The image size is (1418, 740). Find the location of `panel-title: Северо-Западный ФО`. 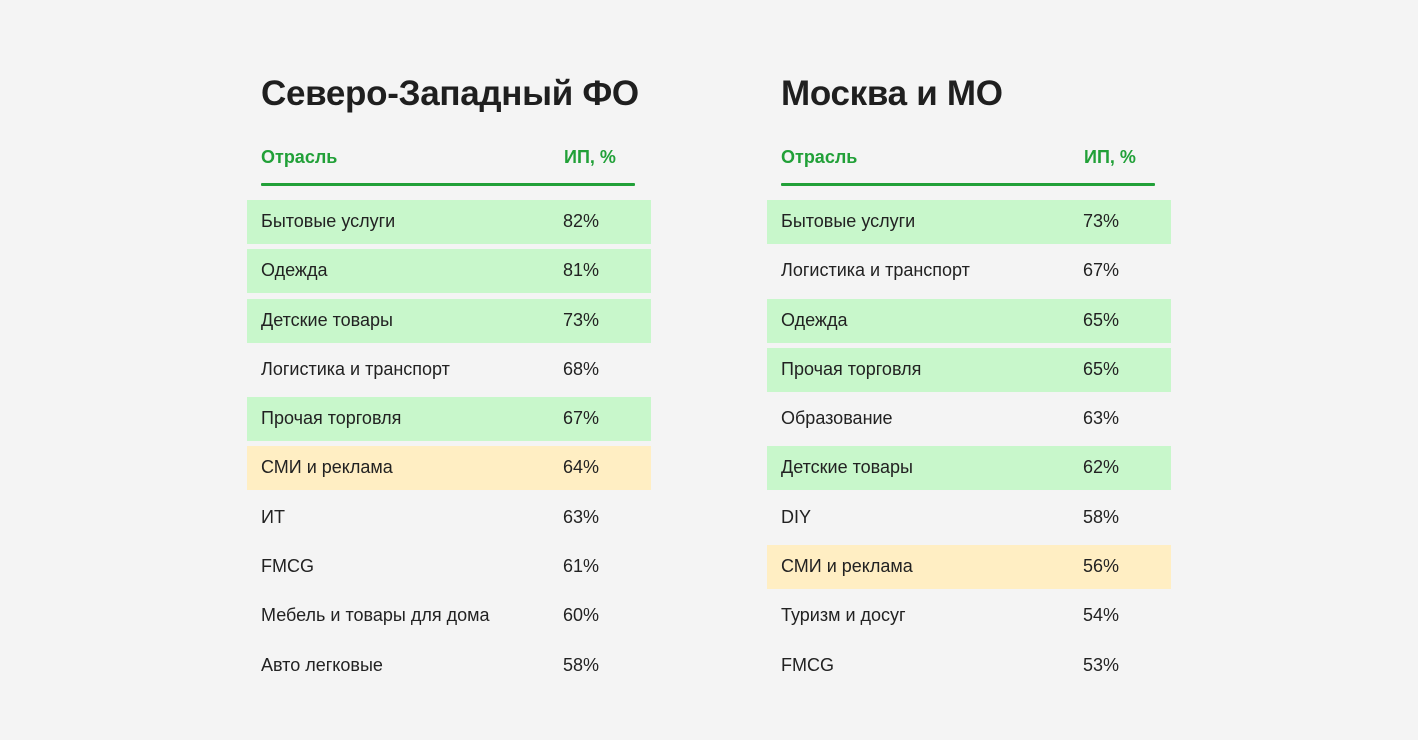

panel-title: Северо-Западный ФО is located at coordinates (450, 93).